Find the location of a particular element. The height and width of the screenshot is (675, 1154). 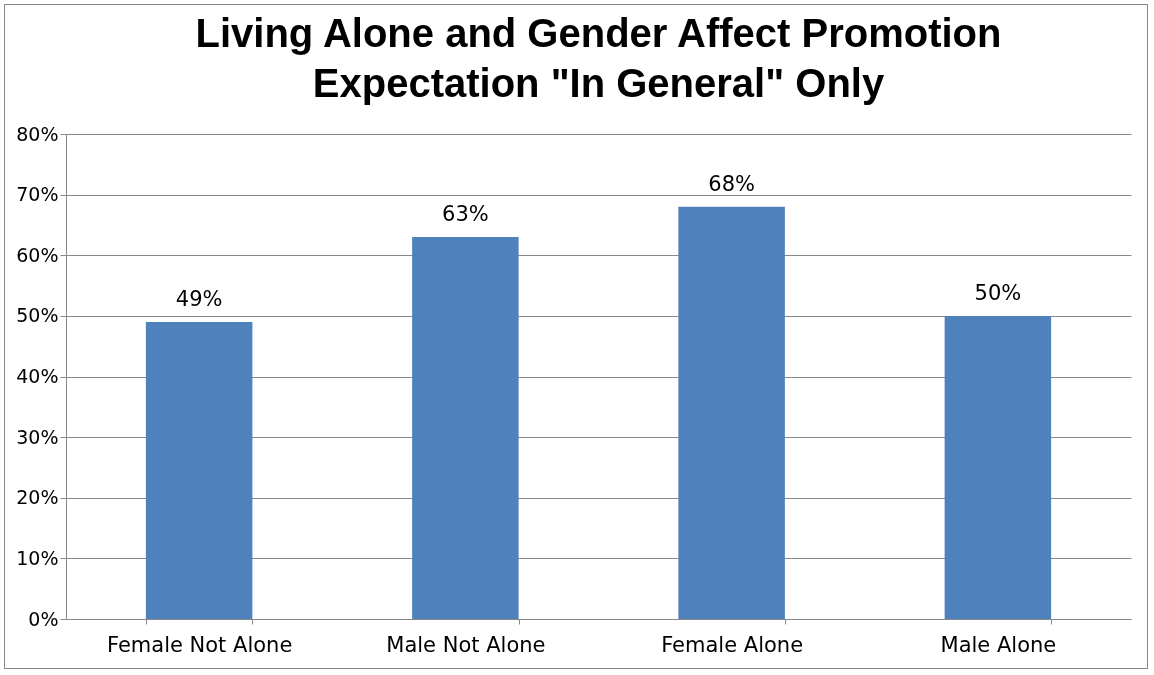

y-tick-label: 40% is located at coordinates (37, 376).